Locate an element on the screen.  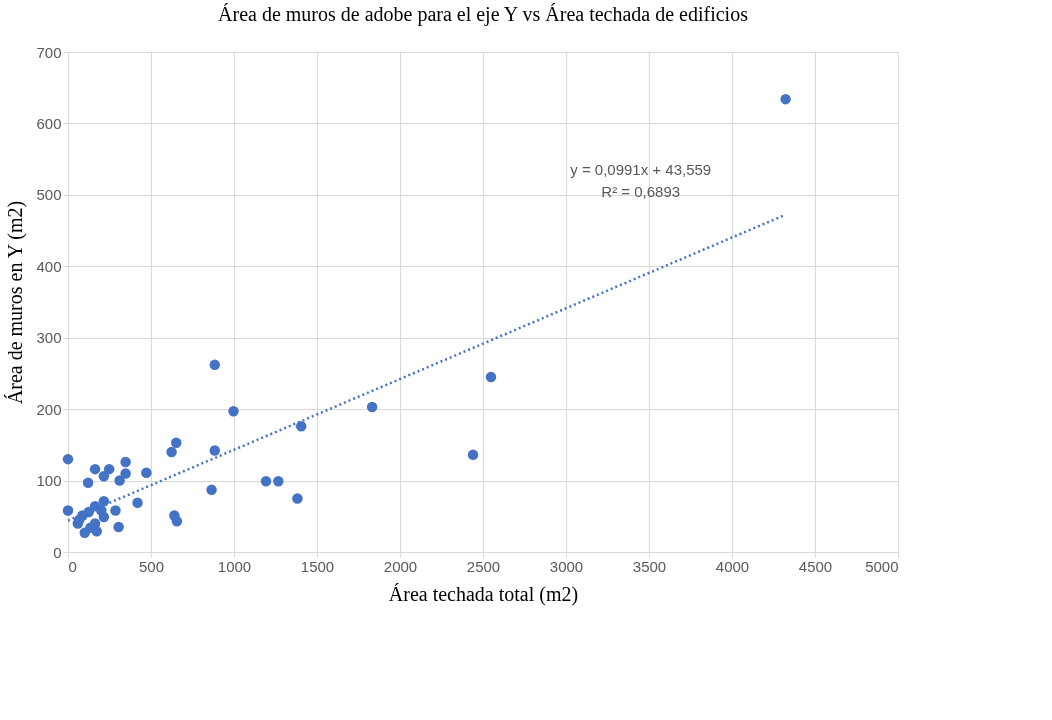
x-tick-label: 0 is located at coordinates (72, 566).